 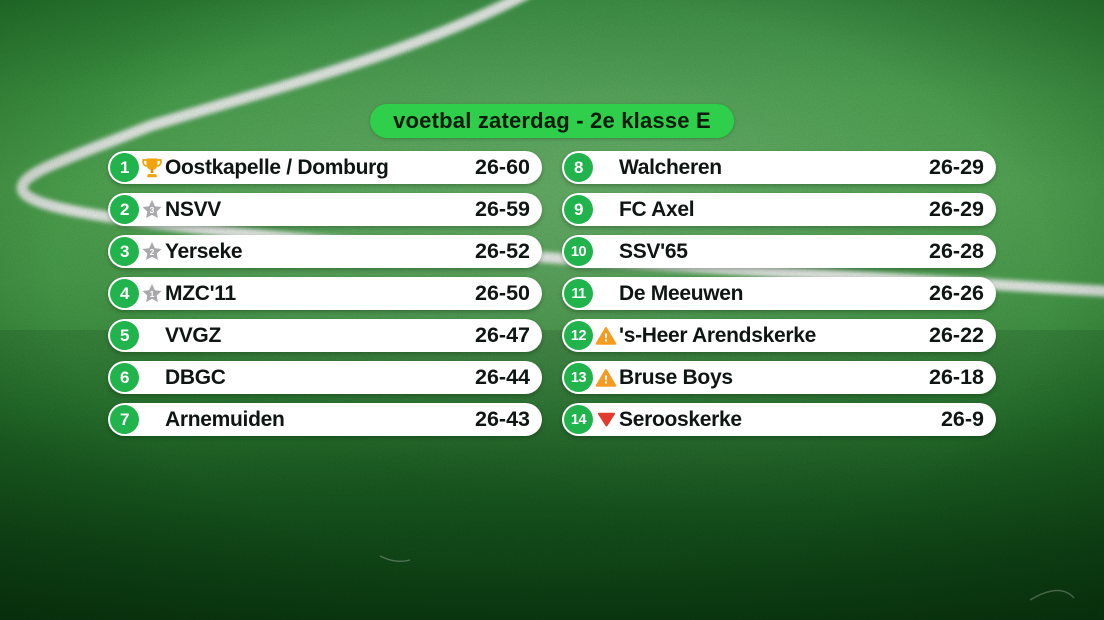 I want to click on points-record: 26-47, so click(x=502, y=335).